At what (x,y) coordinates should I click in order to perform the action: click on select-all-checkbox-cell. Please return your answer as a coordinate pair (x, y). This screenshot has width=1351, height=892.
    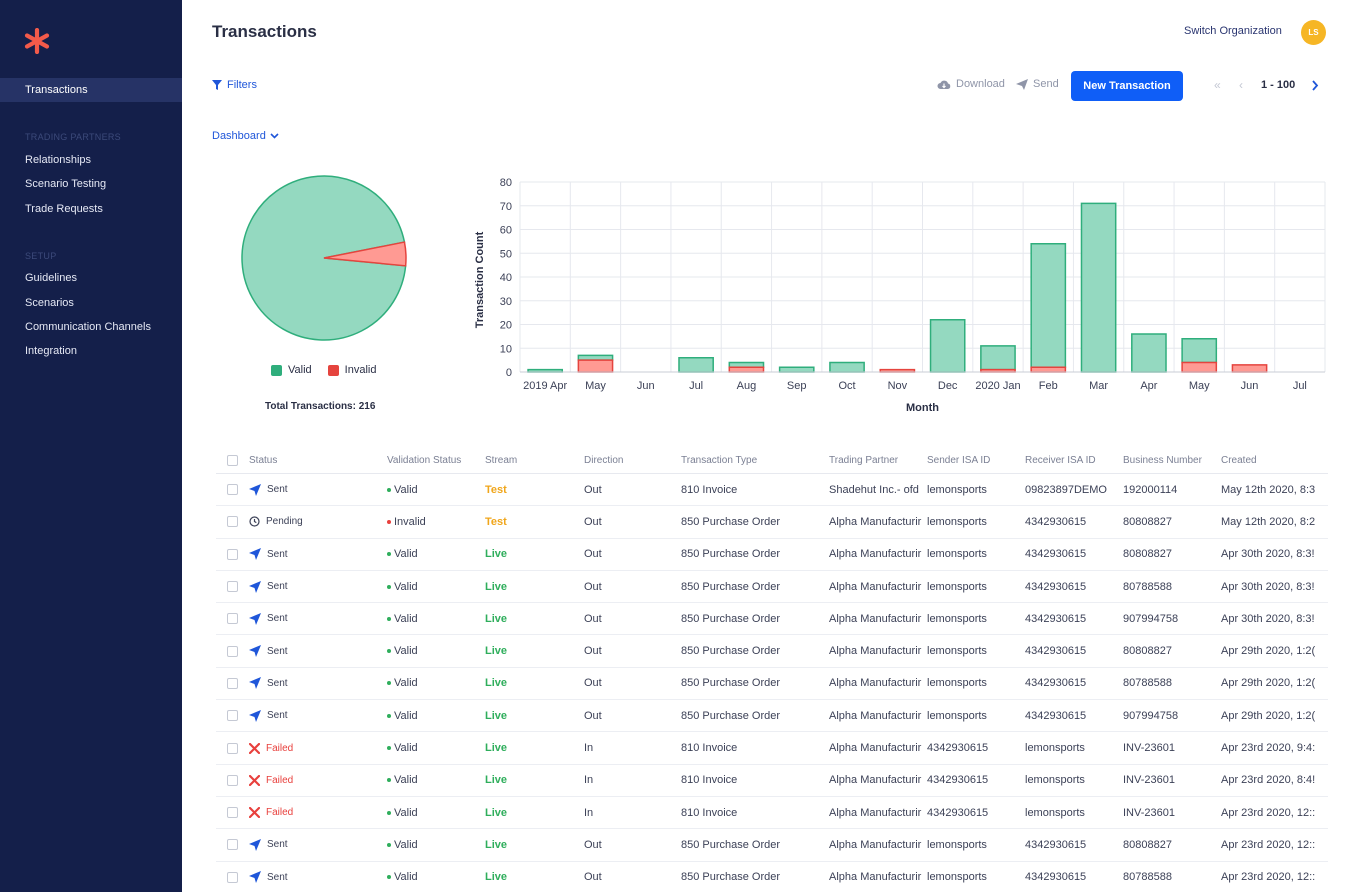
    Looking at the image, I should click on (234, 460).